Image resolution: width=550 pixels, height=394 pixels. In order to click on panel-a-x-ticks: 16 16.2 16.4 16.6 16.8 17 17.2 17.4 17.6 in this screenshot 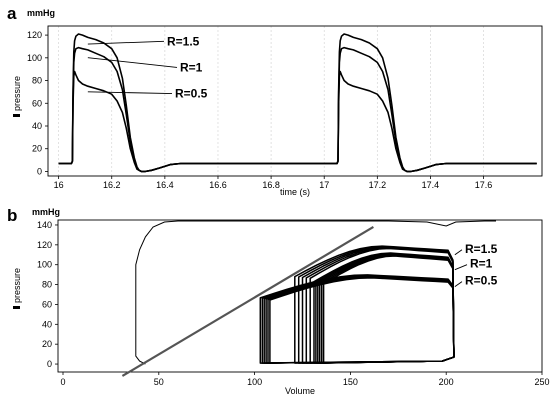, I will do `click(273, 183)`.